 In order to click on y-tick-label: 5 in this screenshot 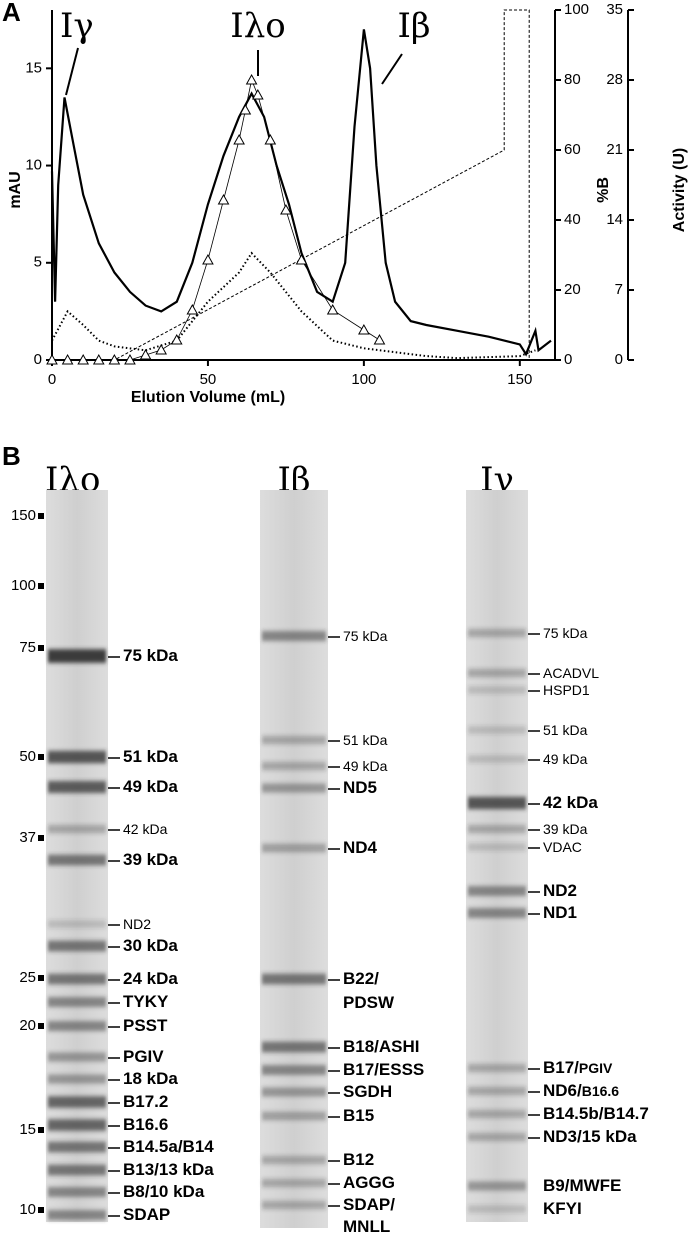, I will do `click(38, 262)`.